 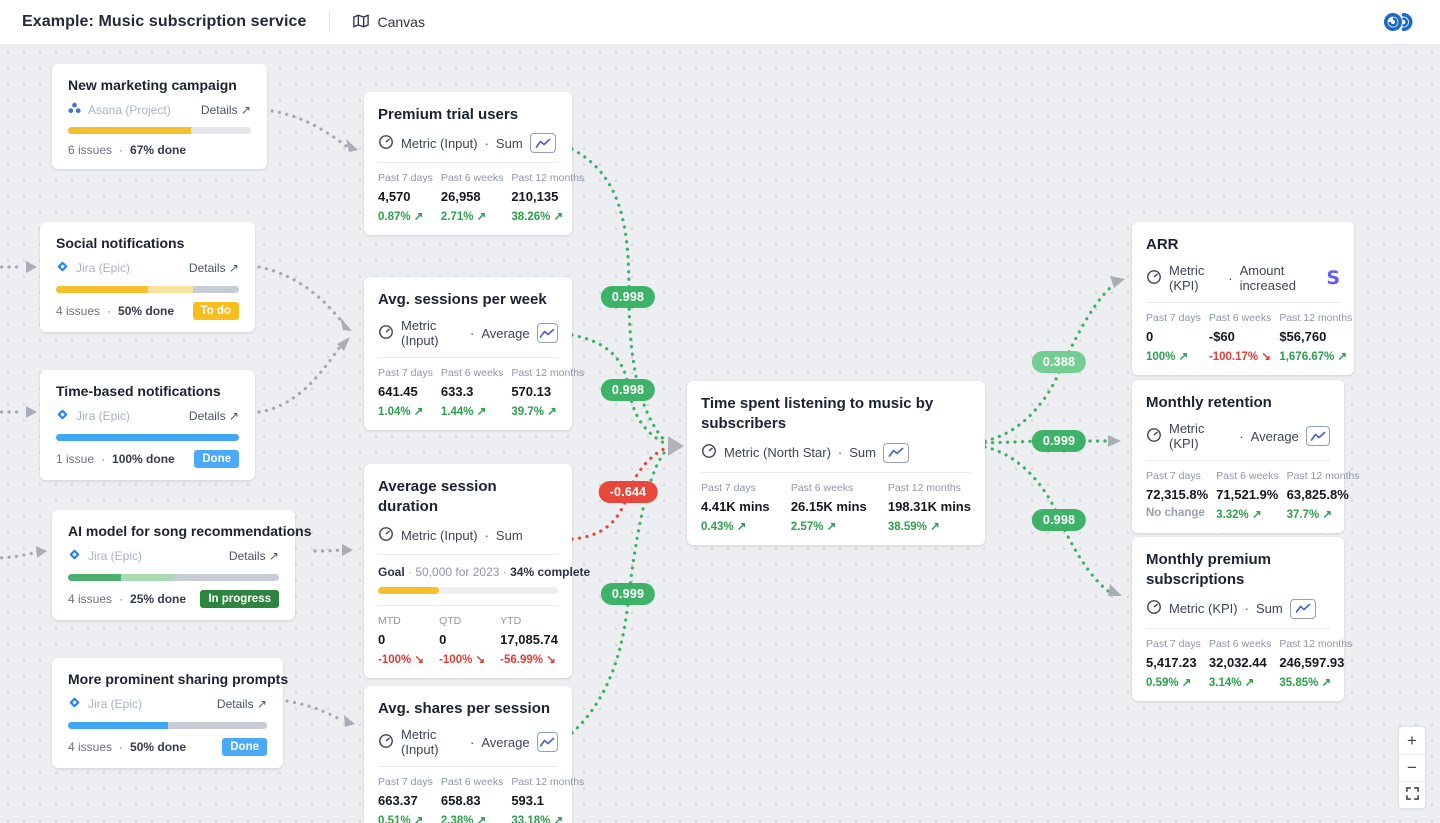 What do you see at coordinates (216, 459) in the screenshot?
I see `status-badge: Done` at bounding box center [216, 459].